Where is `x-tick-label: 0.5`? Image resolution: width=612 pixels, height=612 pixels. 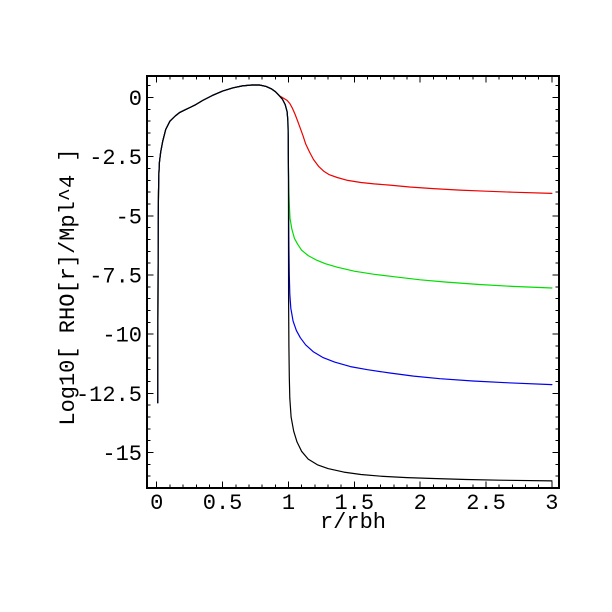
x-tick-label: 0.5 is located at coordinates (223, 503).